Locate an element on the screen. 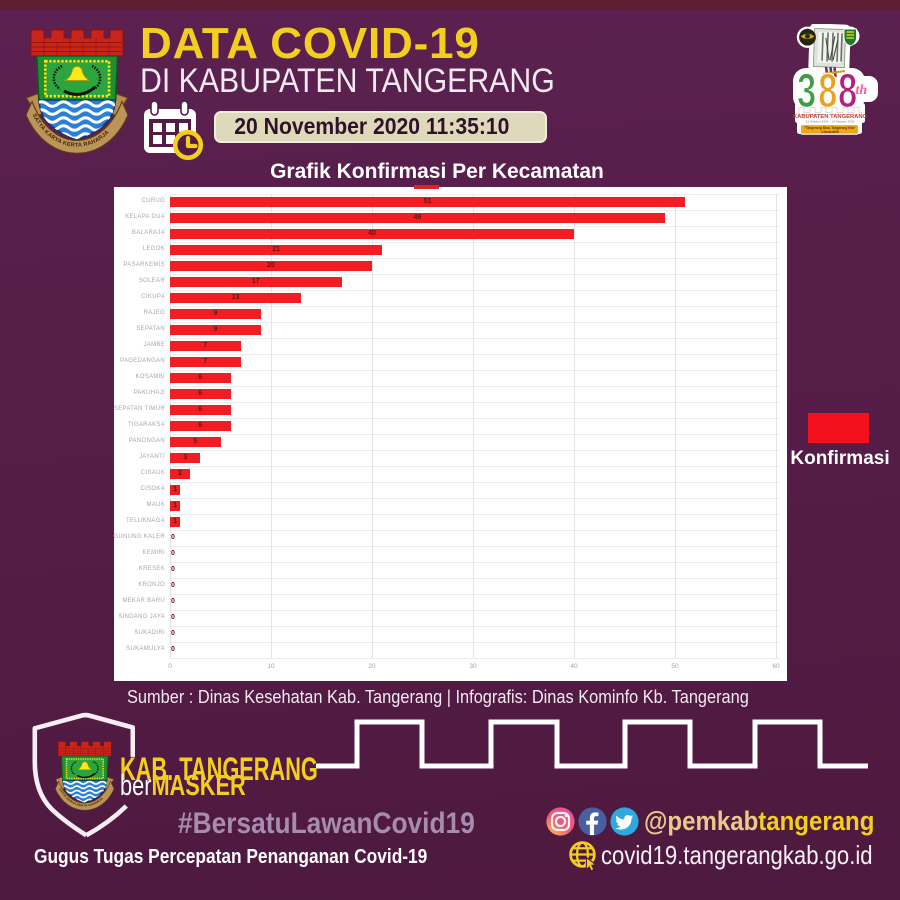 This screenshot has height=900, width=900. svg-text: th is located at coordinates (862, 90).